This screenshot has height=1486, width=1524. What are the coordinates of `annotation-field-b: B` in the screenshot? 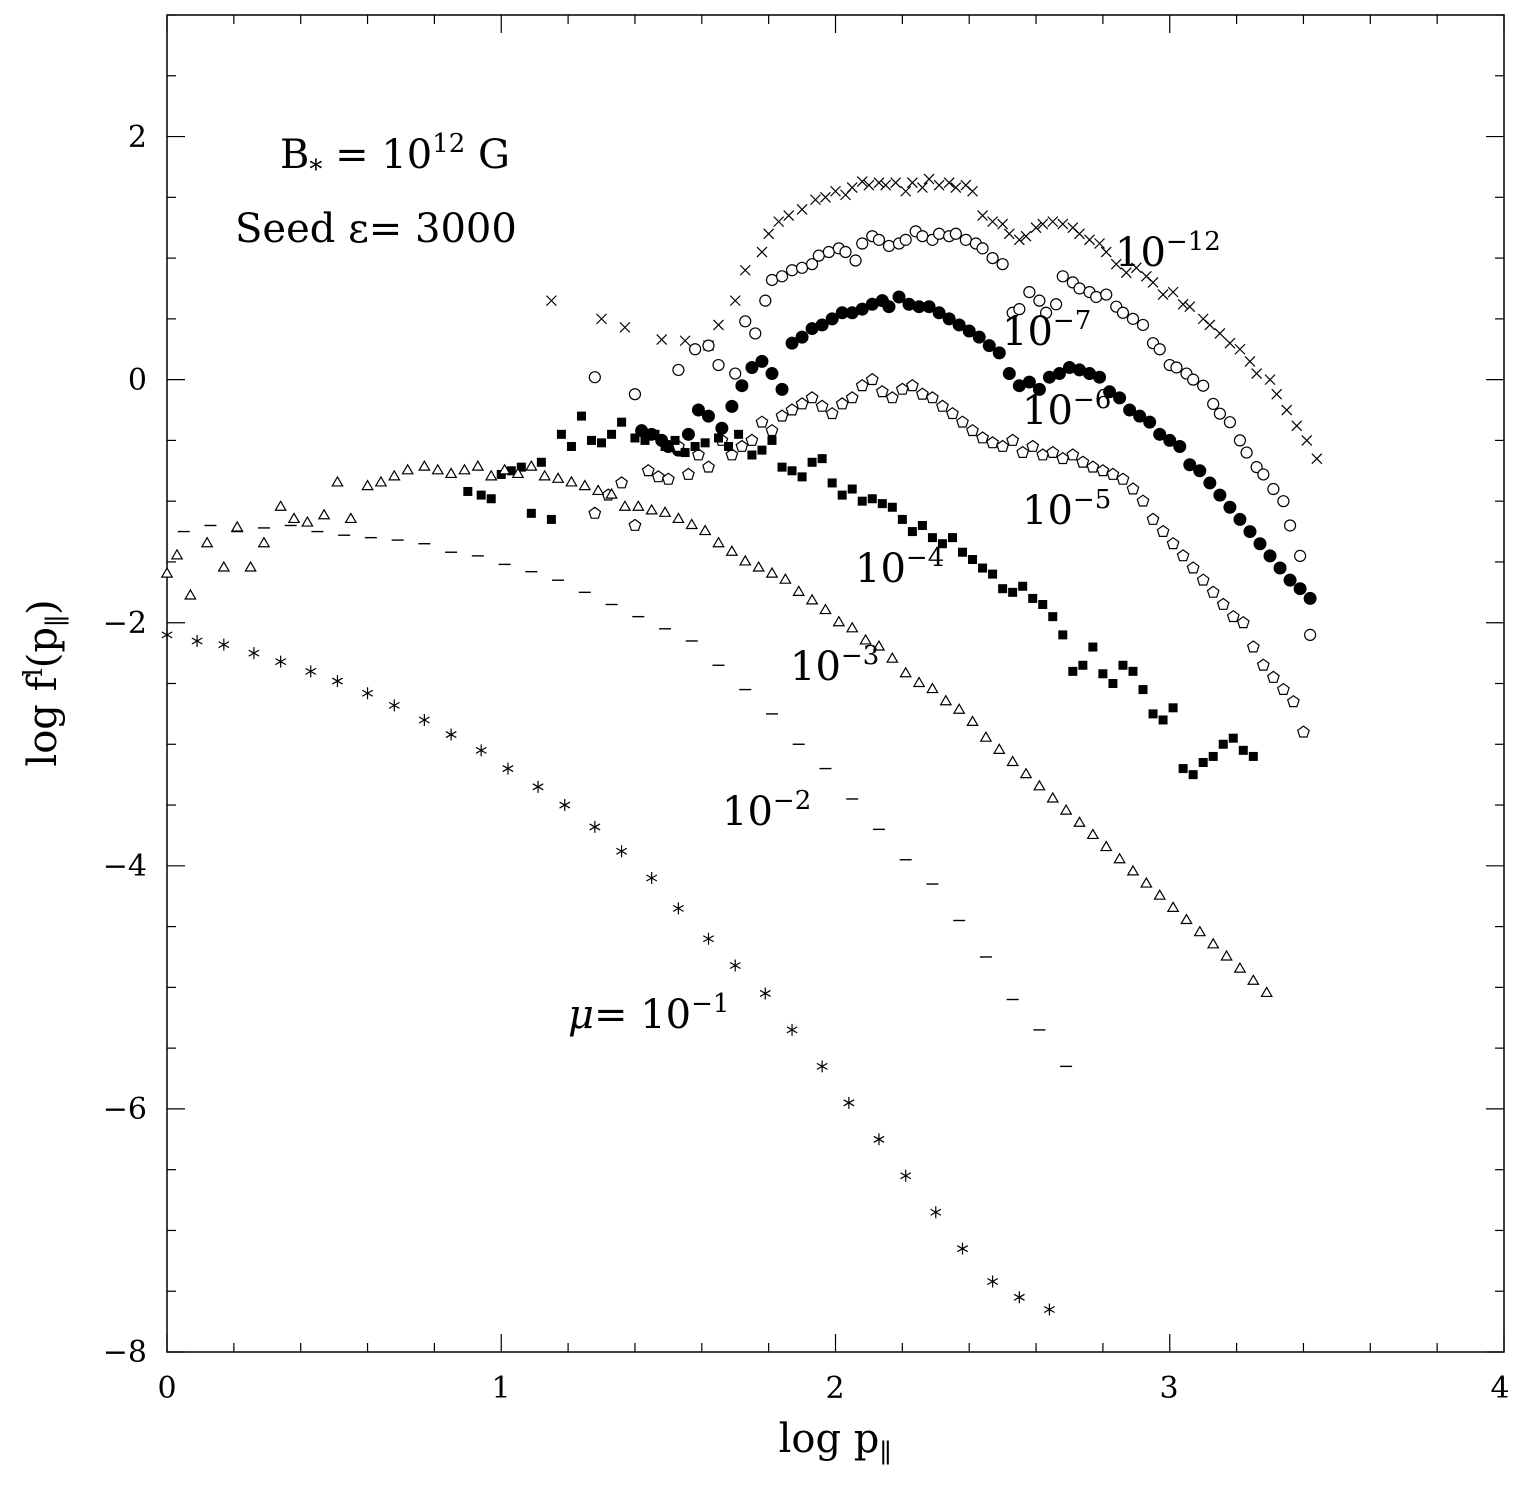 It's located at (294, 155).